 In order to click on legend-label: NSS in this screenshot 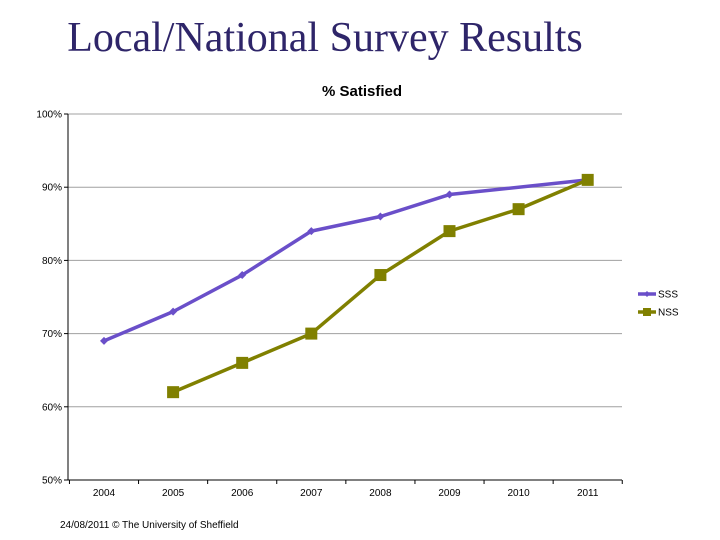, I will do `click(668, 313)`.